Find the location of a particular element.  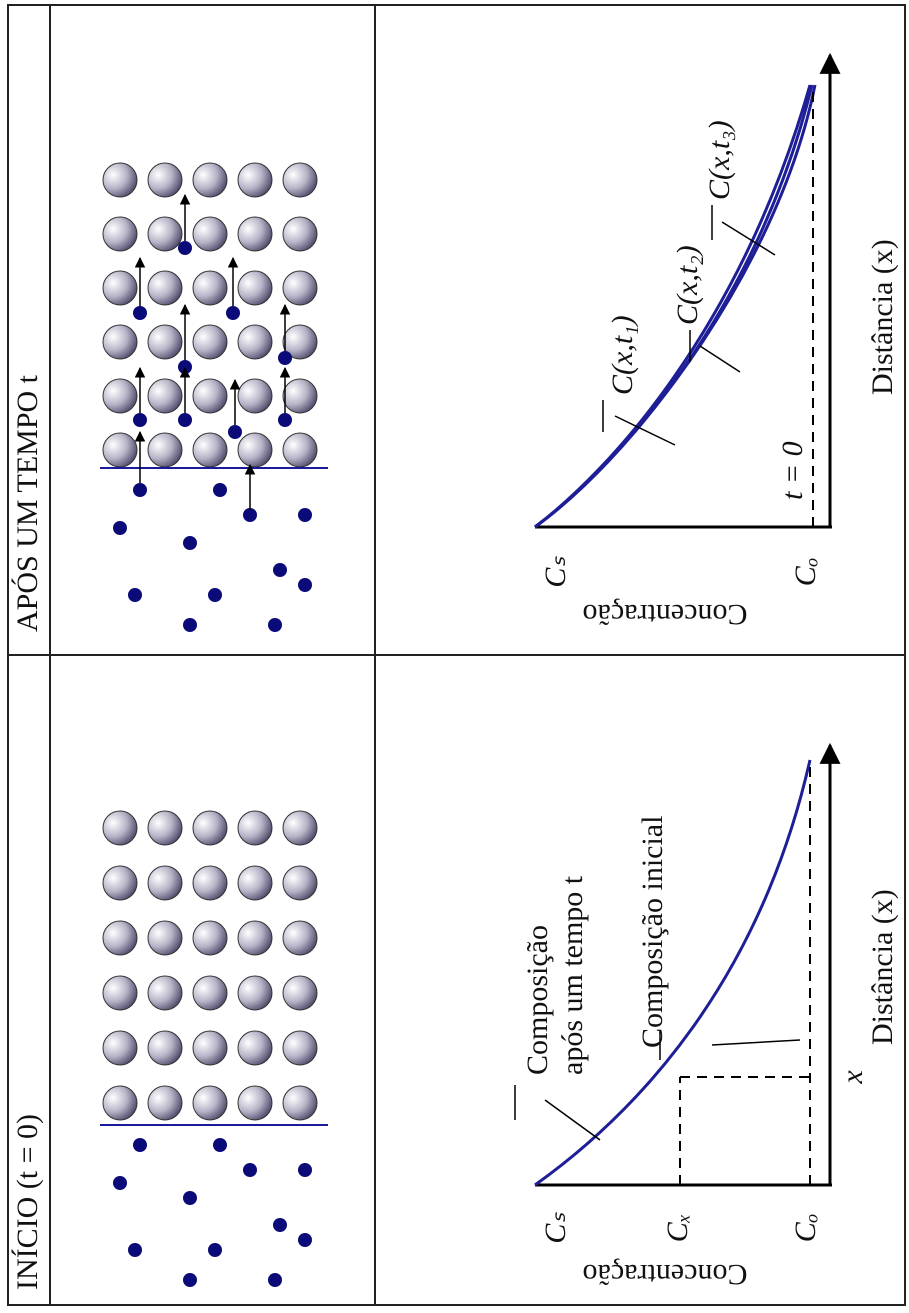

annotation: Composição inicial is located at coordinates (652, 932).